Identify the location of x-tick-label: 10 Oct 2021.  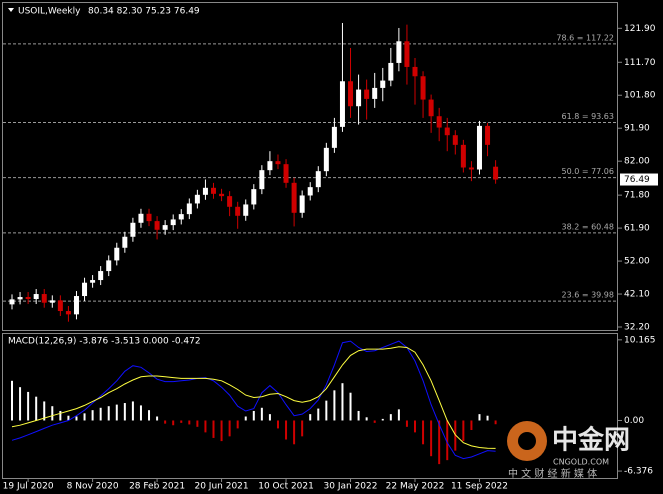
(286, 487).